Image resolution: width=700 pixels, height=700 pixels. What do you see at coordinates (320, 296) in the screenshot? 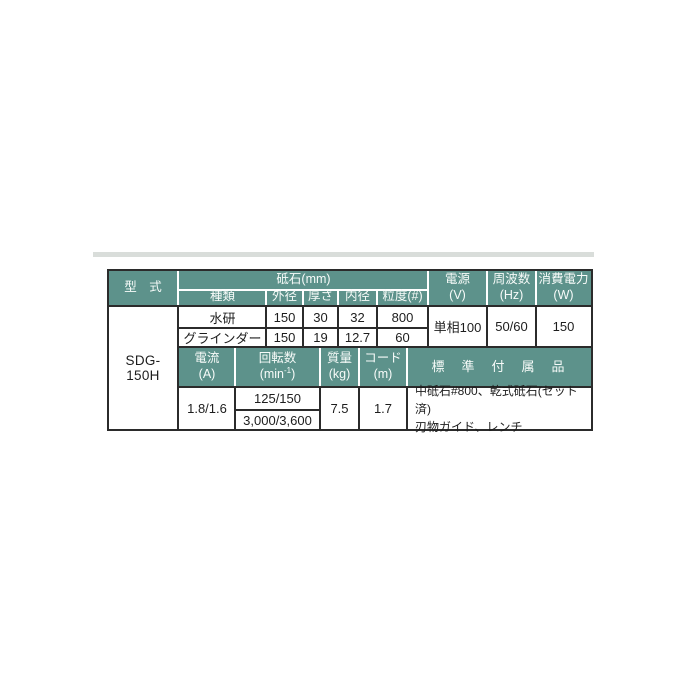
I see `header-thickness: 厚さ` at bounding box center [320, 296].